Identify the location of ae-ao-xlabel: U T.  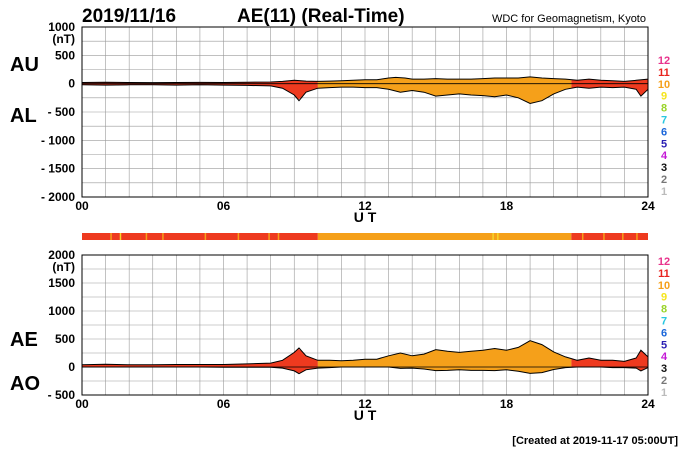
(365, 415).